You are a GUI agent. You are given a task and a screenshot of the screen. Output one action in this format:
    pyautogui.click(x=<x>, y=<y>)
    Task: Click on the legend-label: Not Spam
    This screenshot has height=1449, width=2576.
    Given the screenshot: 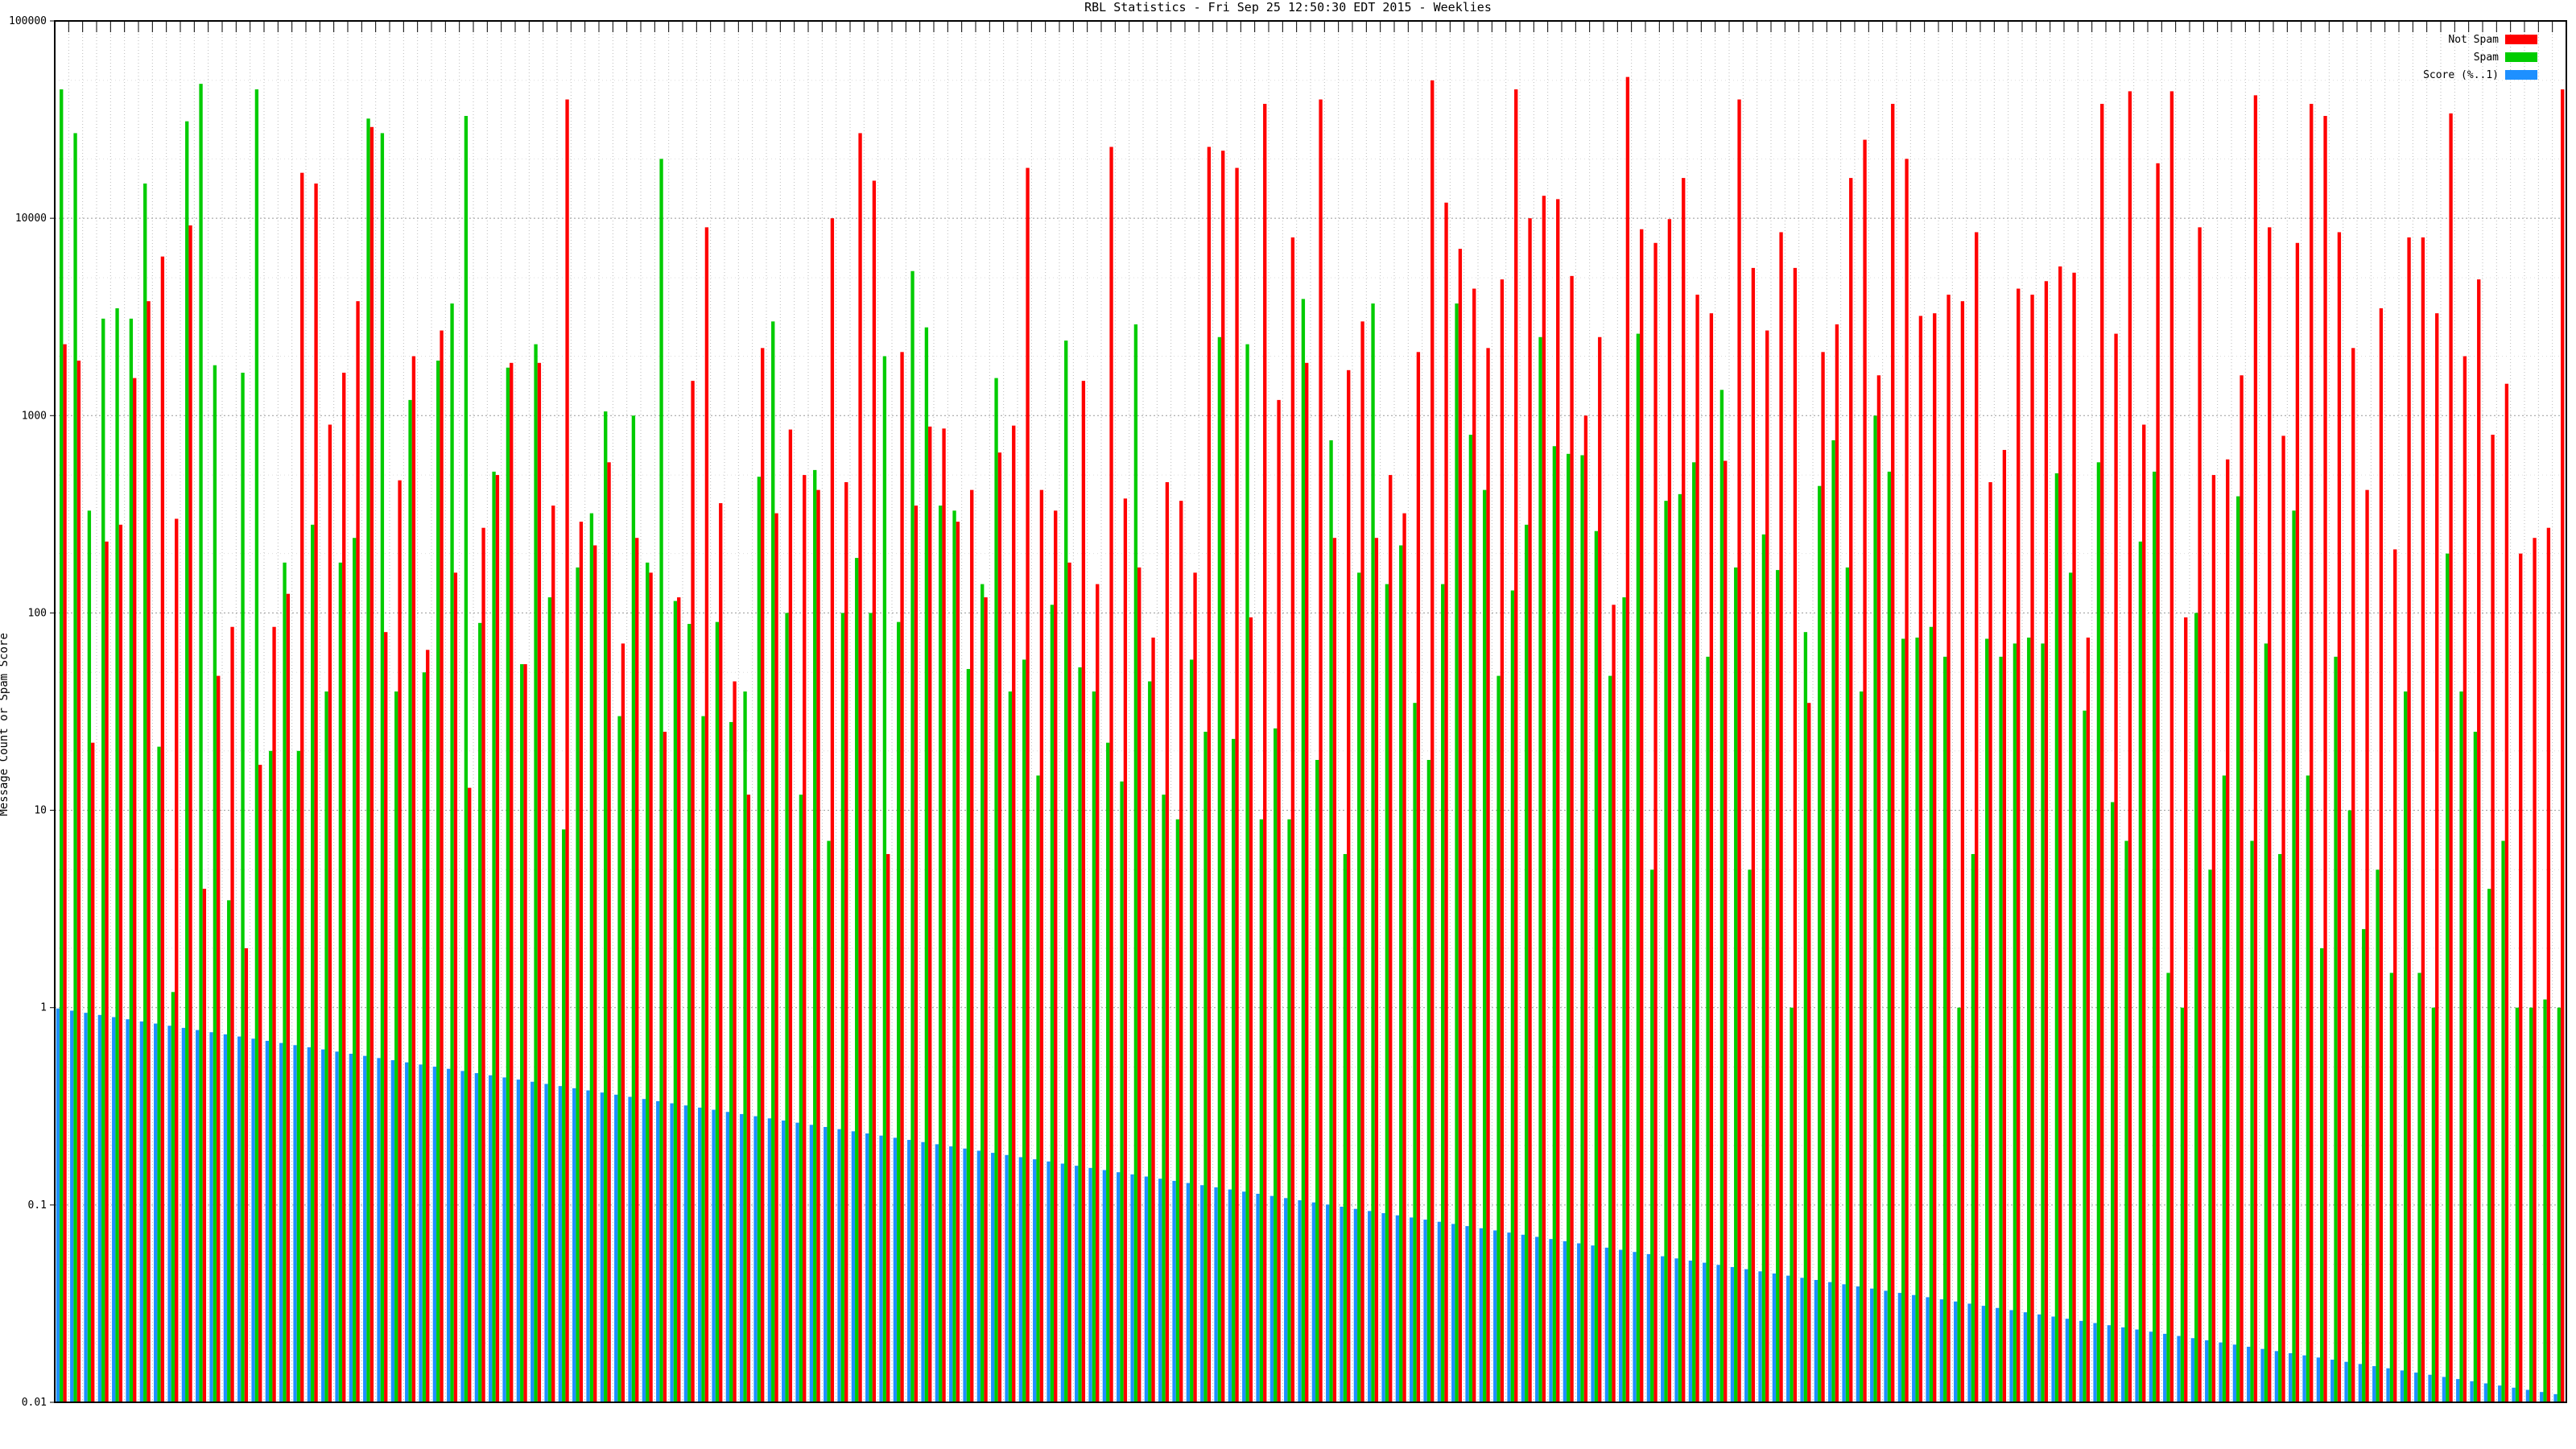 What is the action you would take?
    pyautogui.click(x=2473, y=40)
    